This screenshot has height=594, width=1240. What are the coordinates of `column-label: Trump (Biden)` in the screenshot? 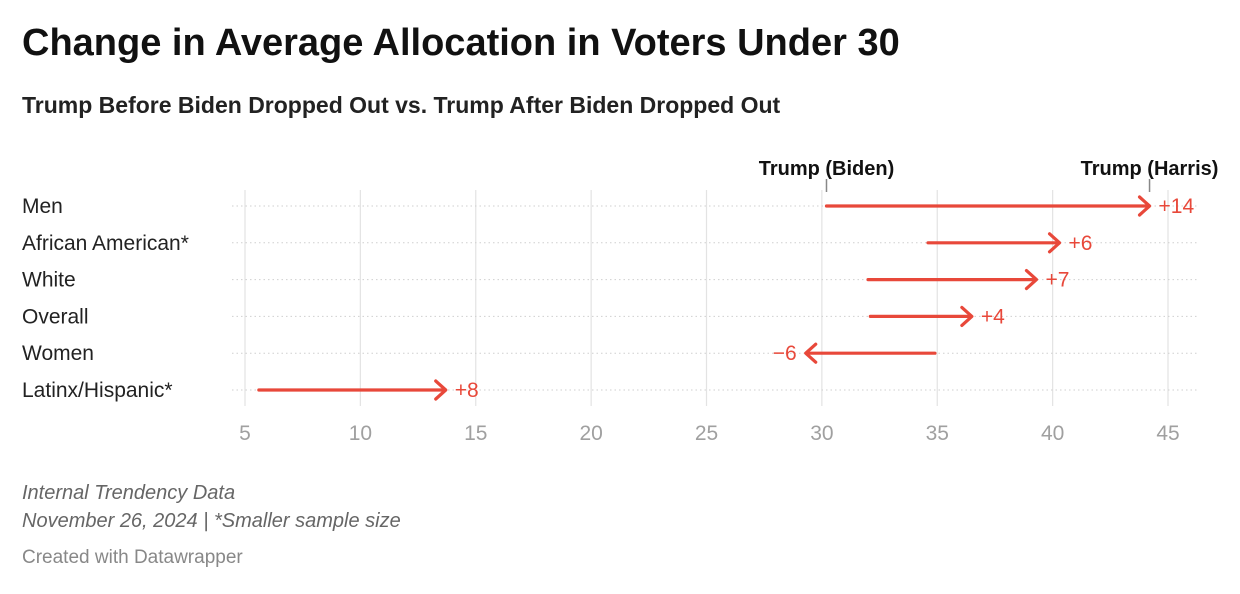 It's located at (827, 169).